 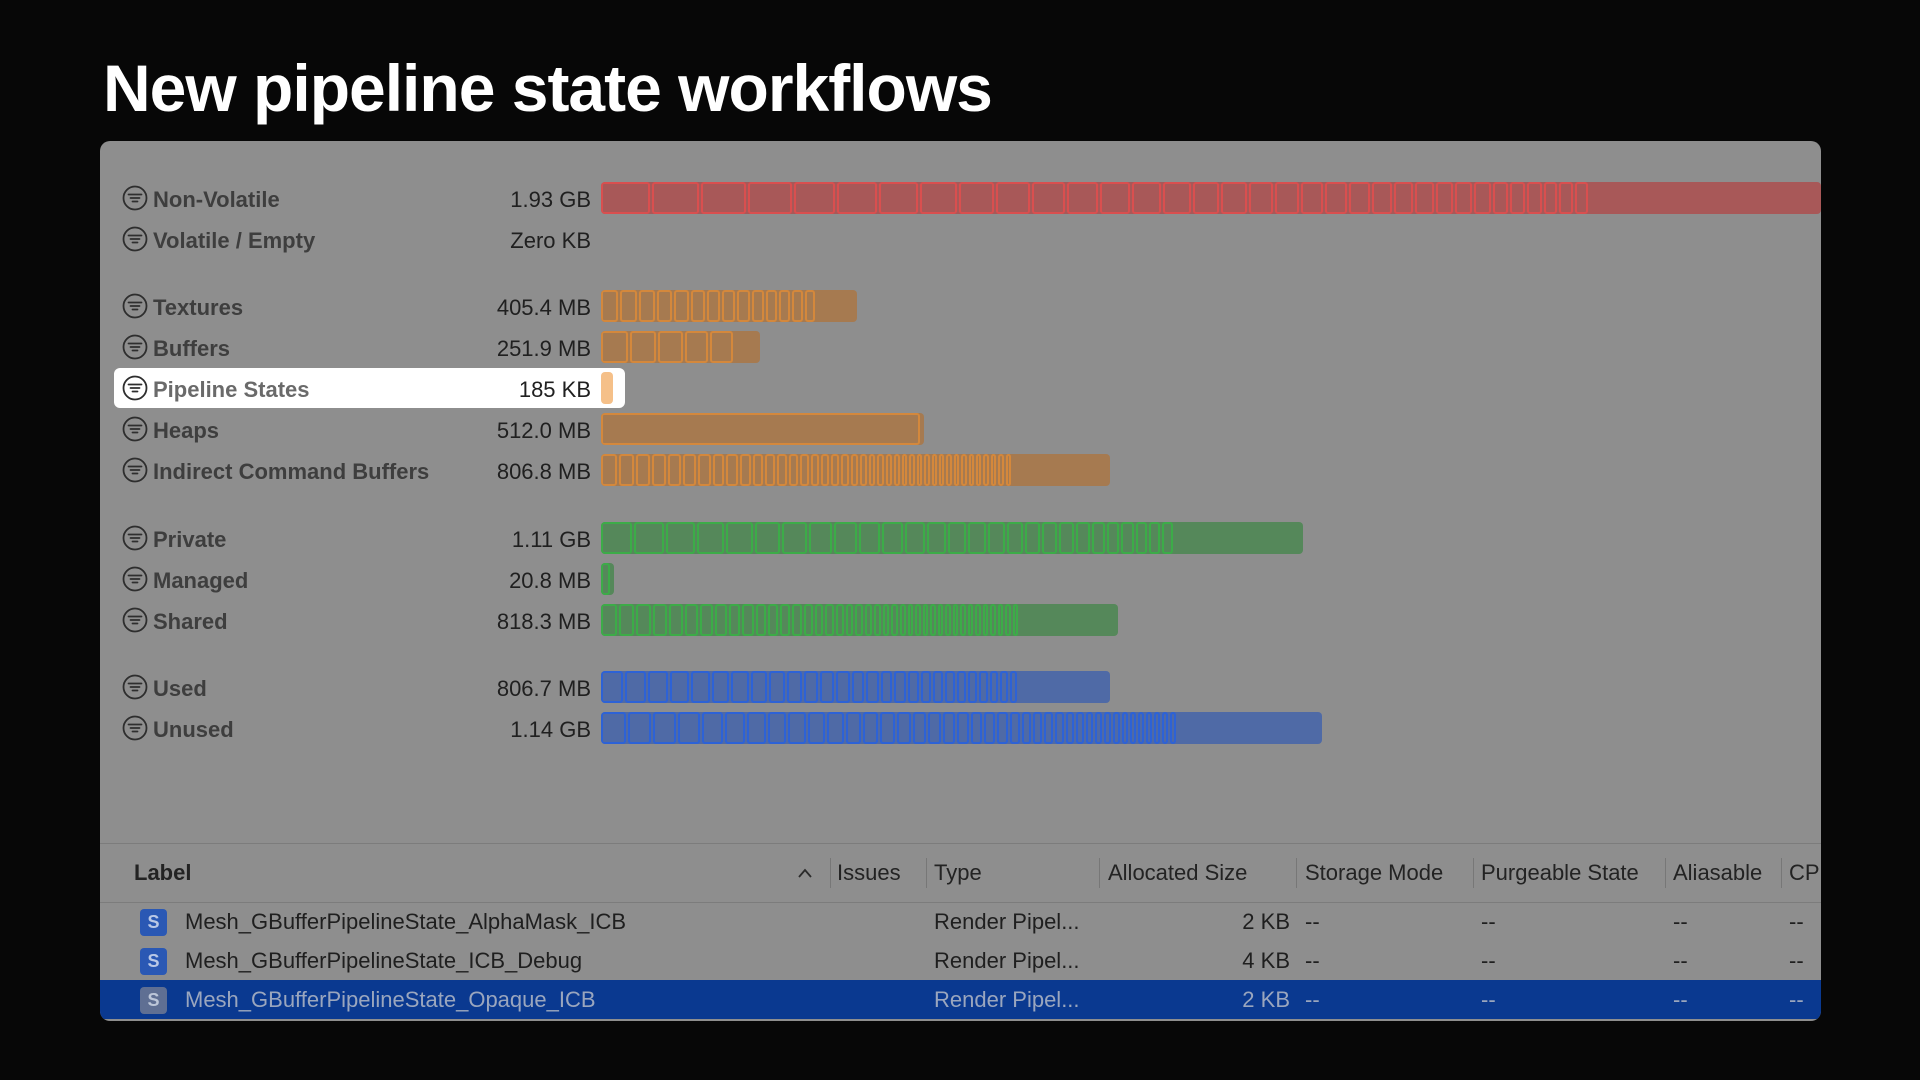 I want to click on memory-row-heaps: Heaps 512.0 MB, so click(x=960, y=429).